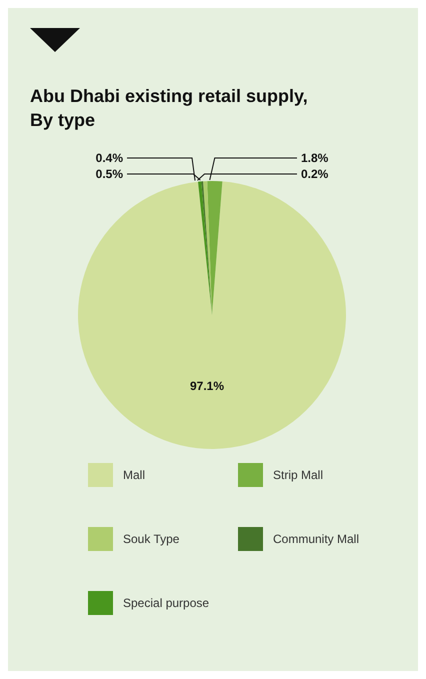 The image size is (426, 679). What do you see at coordinates (134, 475) in the screenshot?
I see `legend-label: Mall` at bounding box center [134, 475].